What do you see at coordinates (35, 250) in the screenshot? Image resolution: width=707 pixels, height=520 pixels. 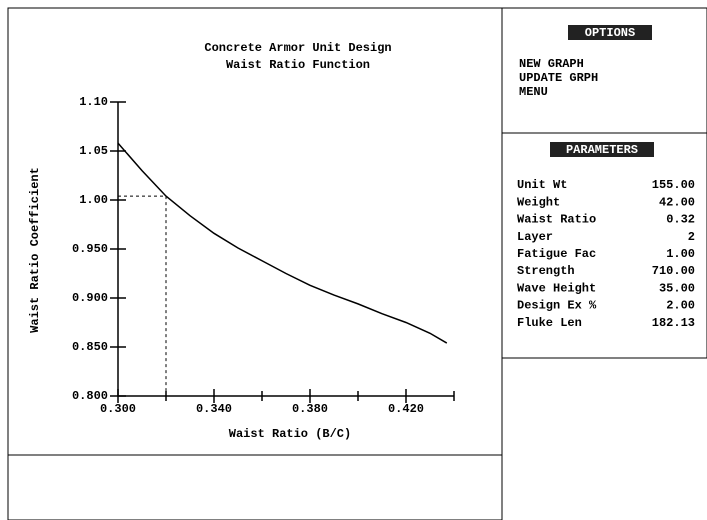 I see `y-axis-label: Waist Ratio Coefficient` at bounding box center [35, 250].